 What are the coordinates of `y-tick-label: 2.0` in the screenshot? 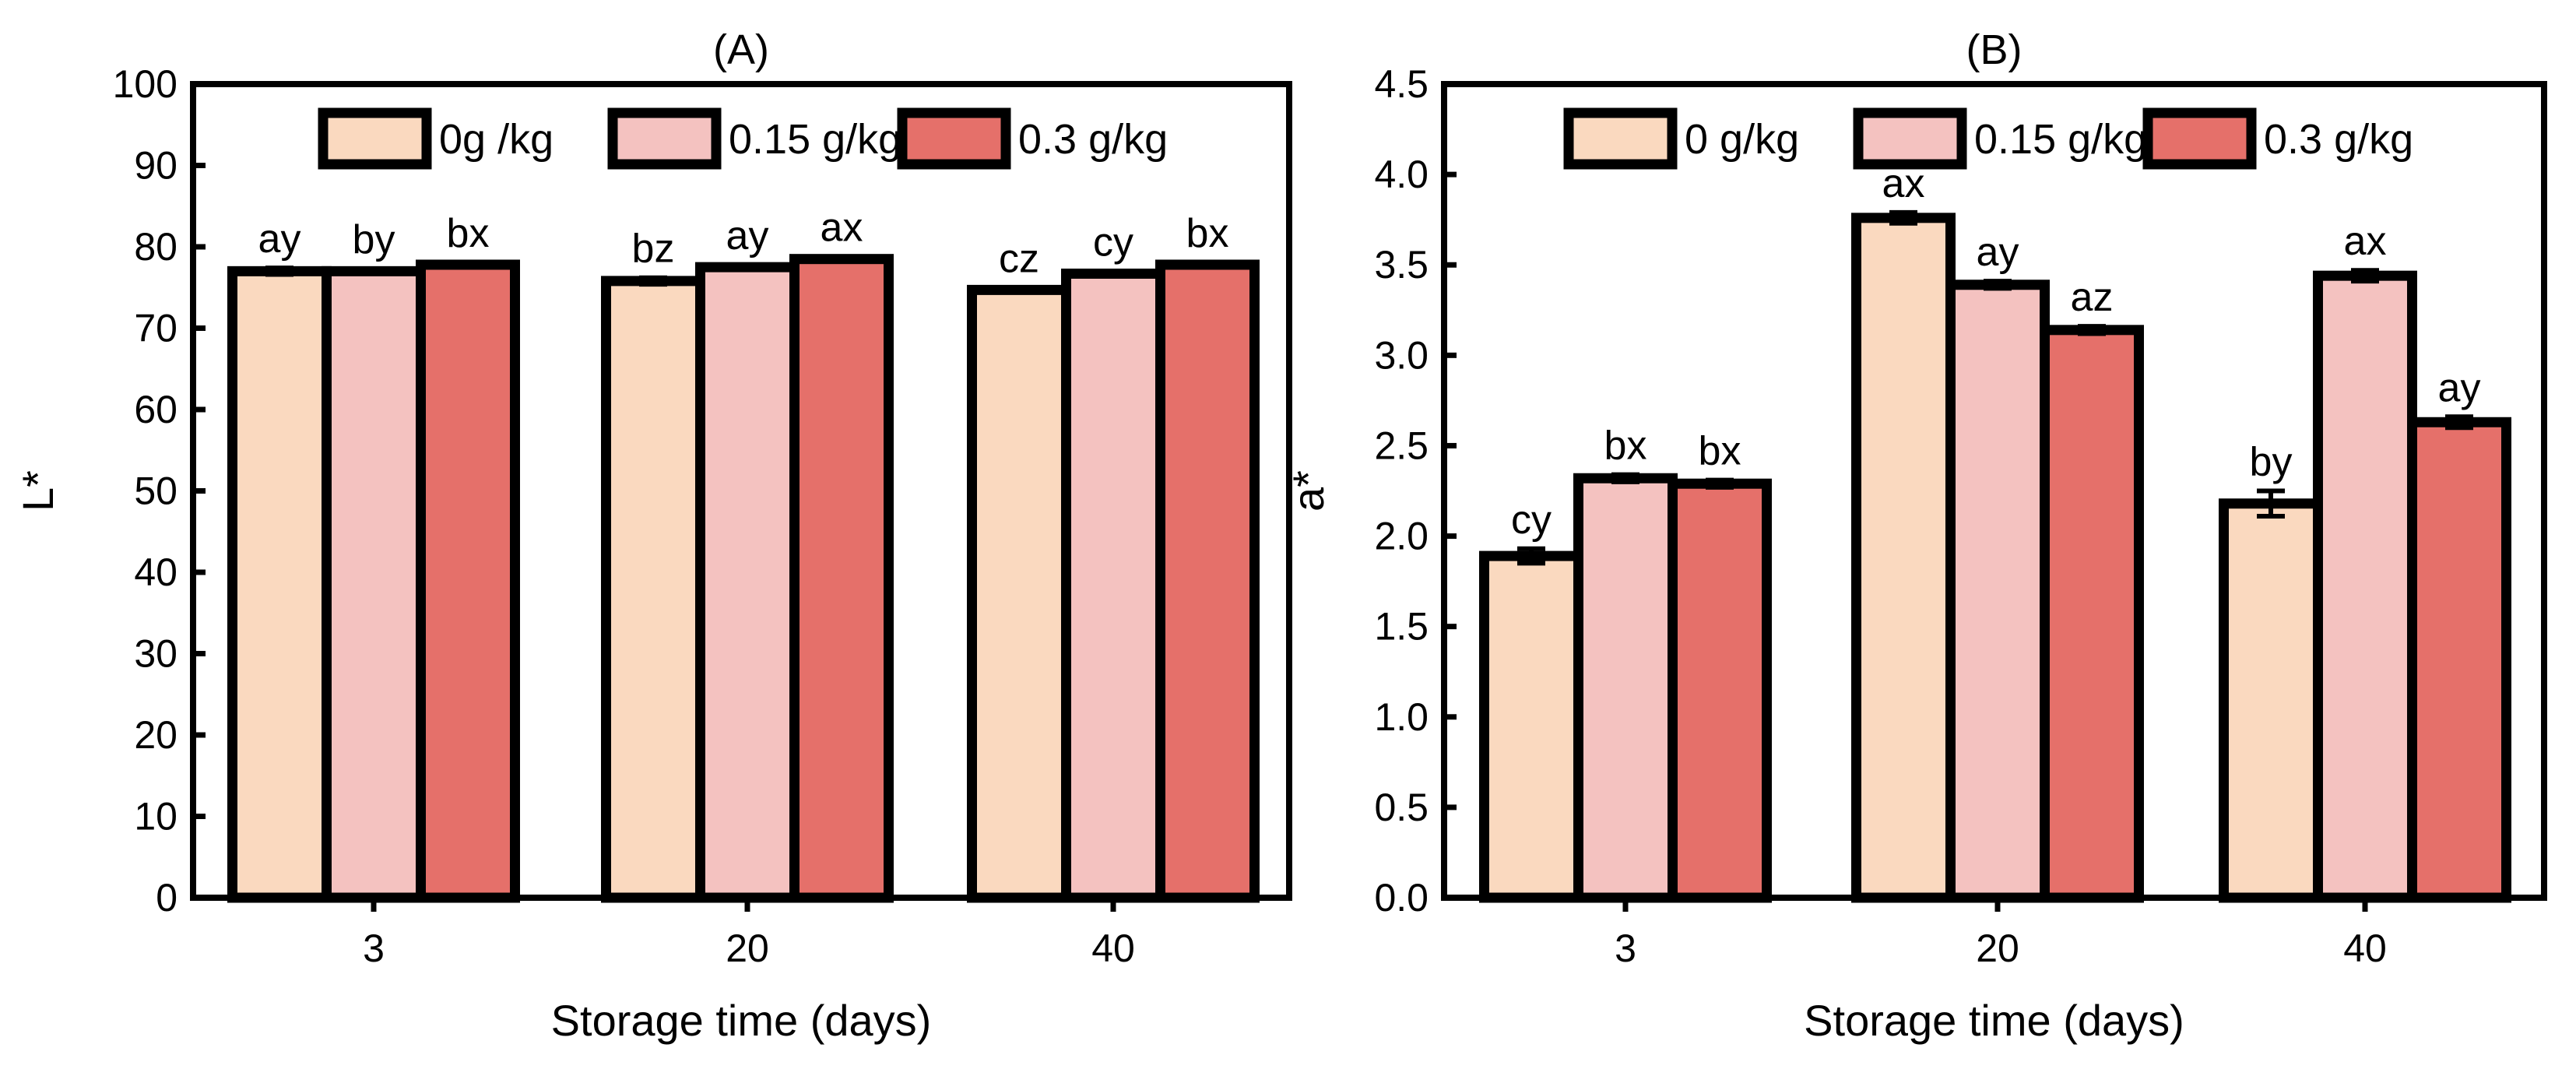 It's located at (1402, 536).